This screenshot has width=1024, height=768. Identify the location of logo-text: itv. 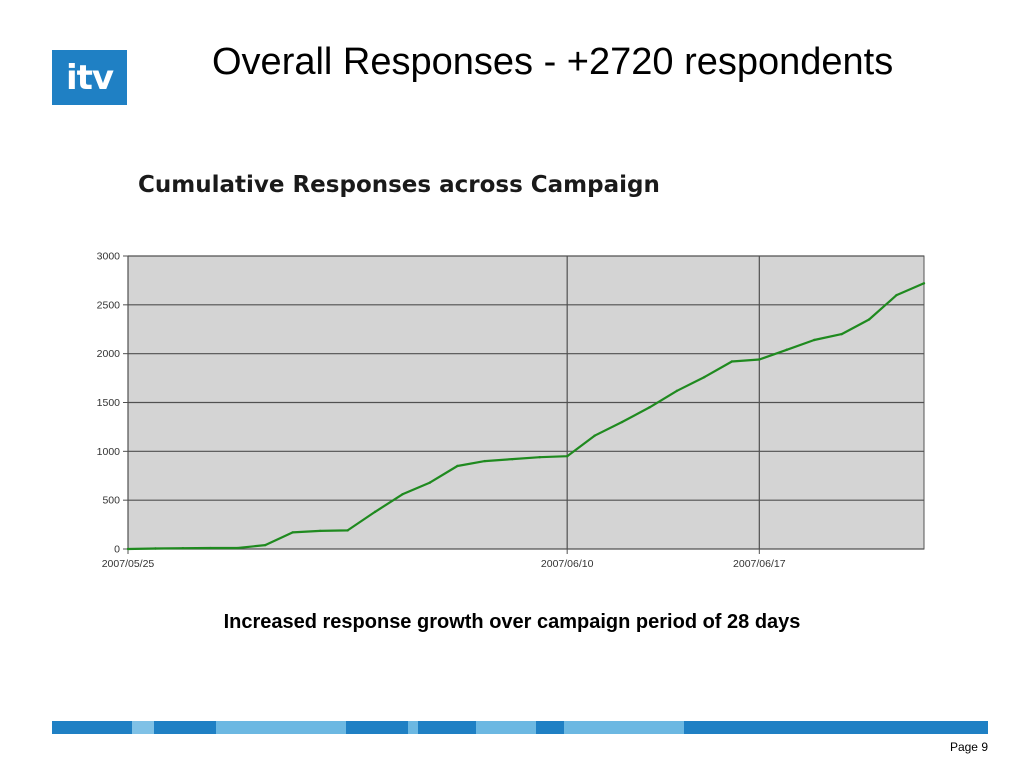
(89, 77).